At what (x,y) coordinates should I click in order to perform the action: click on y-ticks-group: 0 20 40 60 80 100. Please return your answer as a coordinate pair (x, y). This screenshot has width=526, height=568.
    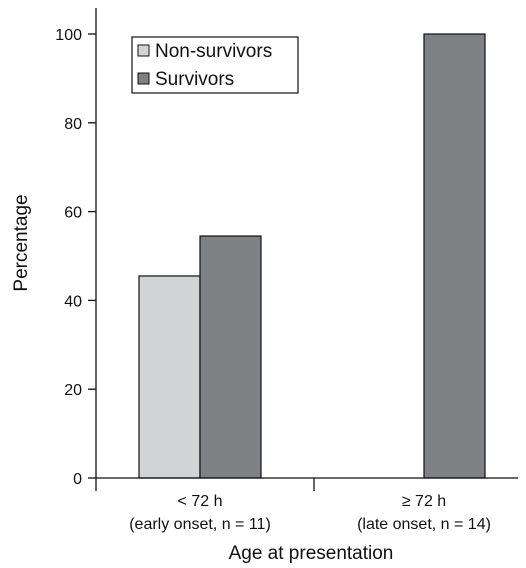
    Looking at the image, I should click on (75, 257).